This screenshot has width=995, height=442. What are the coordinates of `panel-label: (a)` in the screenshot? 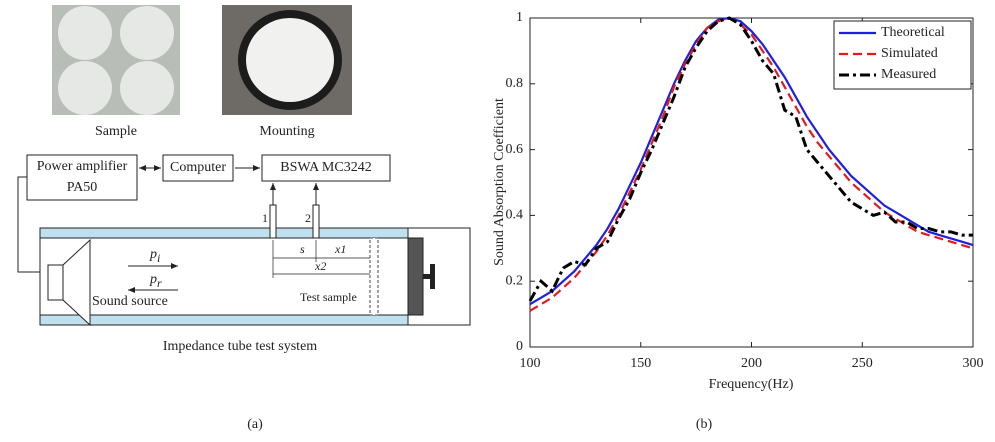 It's located at (255, 424).